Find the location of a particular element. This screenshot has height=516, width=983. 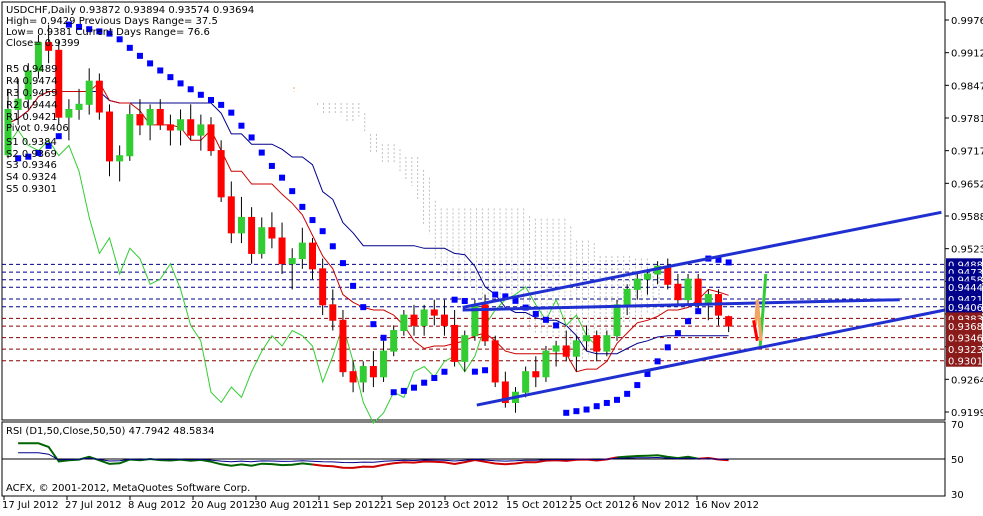

rsi-label: RSI (D1,50,Close,50,50) 47.7942 48.5834 is located at coordinates (110, 431).